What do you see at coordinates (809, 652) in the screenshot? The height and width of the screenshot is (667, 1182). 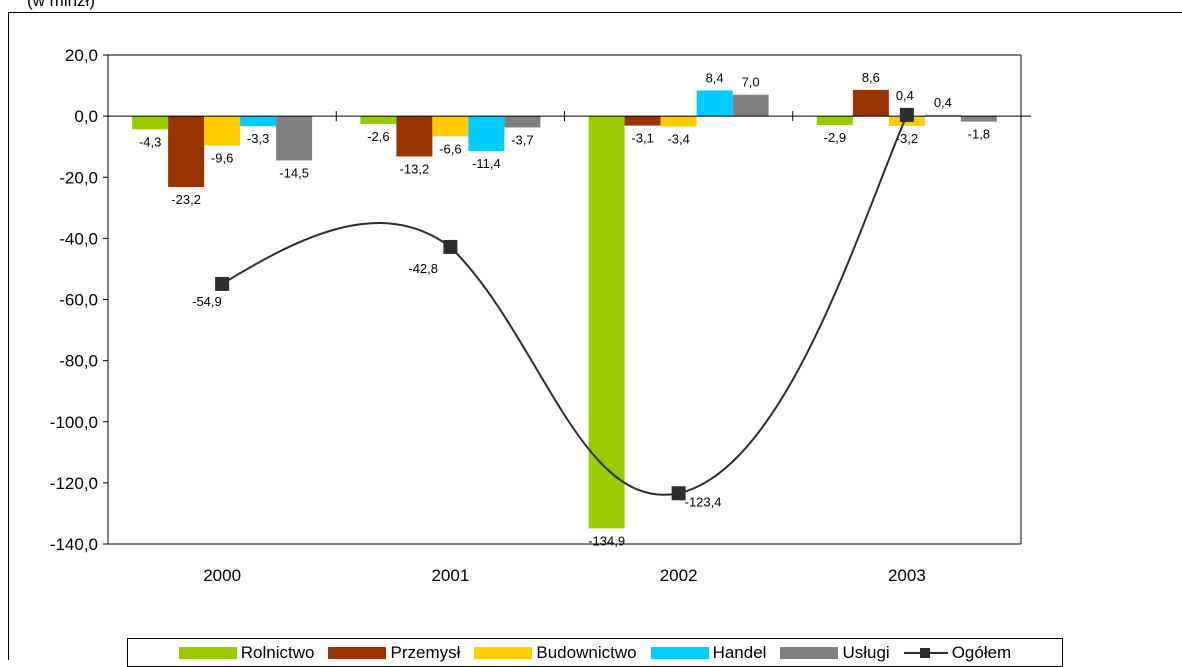 I see `legend-swatch-uslugi` at bounding box center [809, 652].